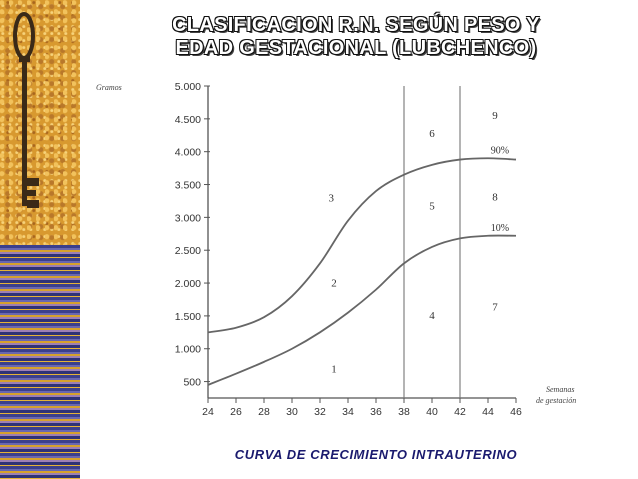 The image size is (638, 479). I want to click on series-label-90: 90%, so click(500, 150).